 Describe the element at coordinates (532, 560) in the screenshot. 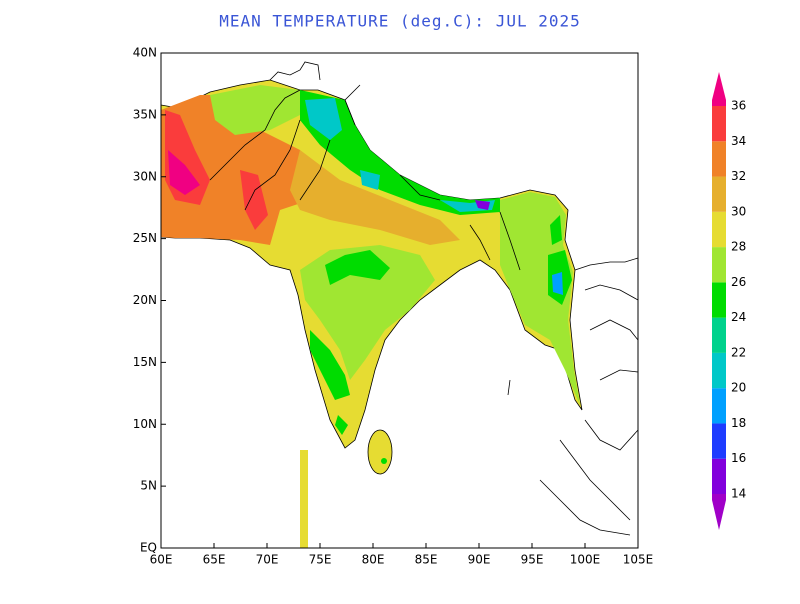

I see `x-tick-label: 95E` at that location.